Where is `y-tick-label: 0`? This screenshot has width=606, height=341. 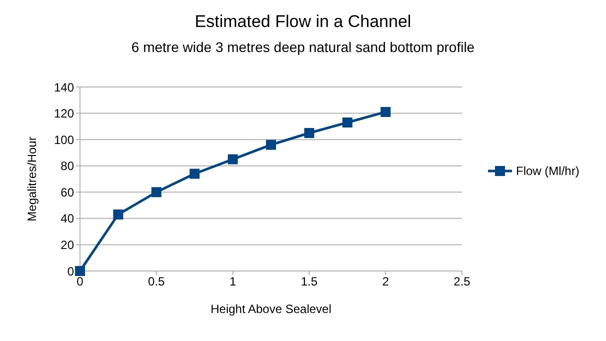 y-tick-label: 0 is located at coordinates (70, 271).